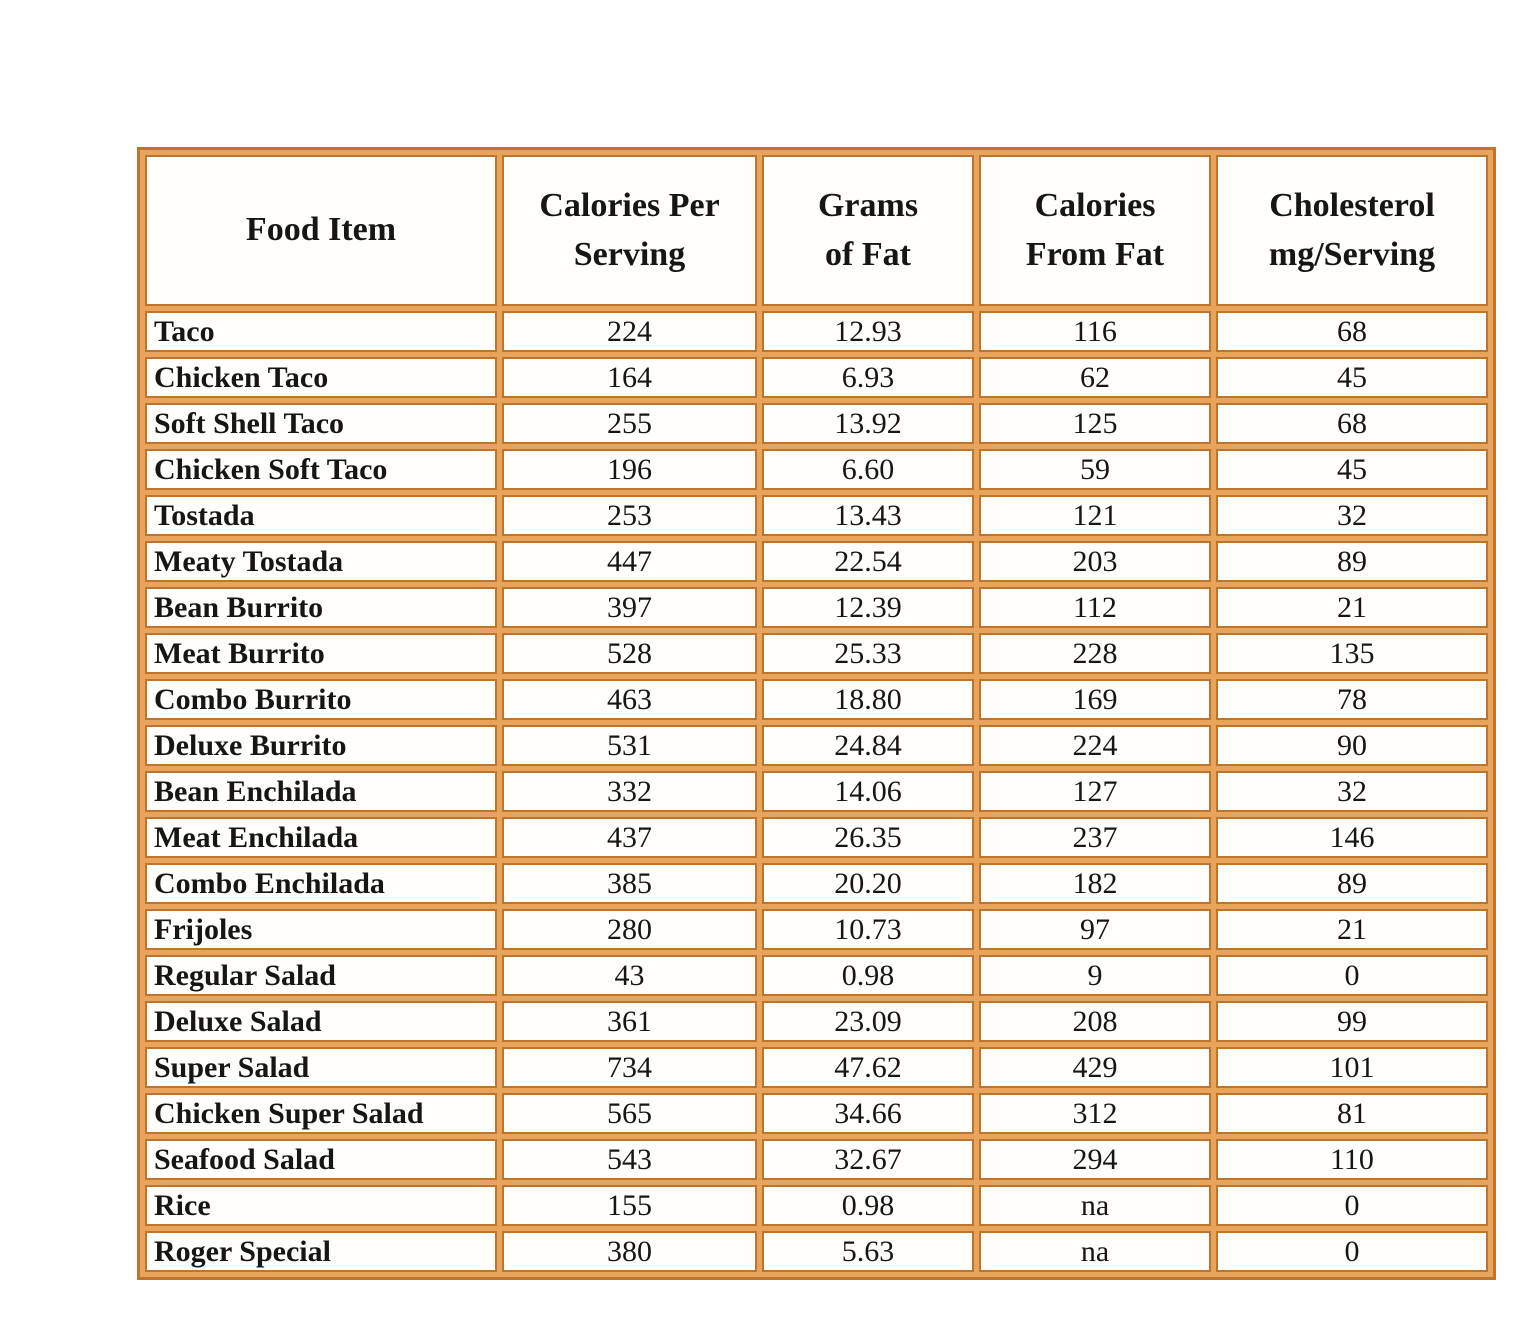 The image size is (1527, 1318). I want to click on value-cell: 531, so click(629, 745).